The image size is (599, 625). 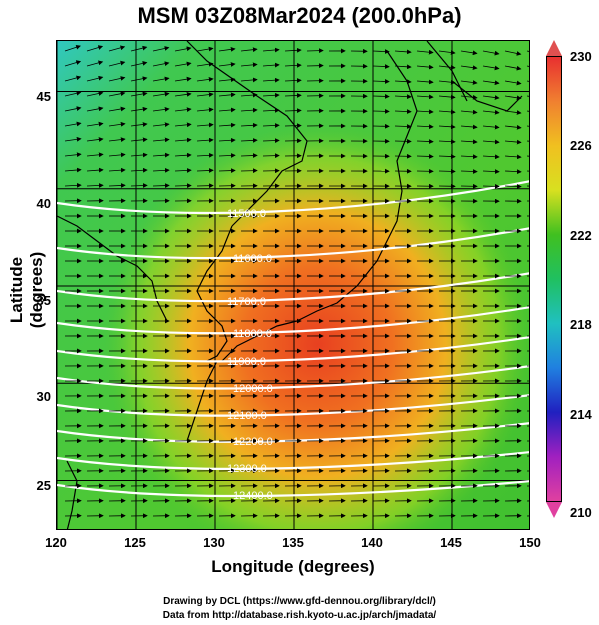 I want to click on colorbar-tick: 230, so click(x=581, y=56).